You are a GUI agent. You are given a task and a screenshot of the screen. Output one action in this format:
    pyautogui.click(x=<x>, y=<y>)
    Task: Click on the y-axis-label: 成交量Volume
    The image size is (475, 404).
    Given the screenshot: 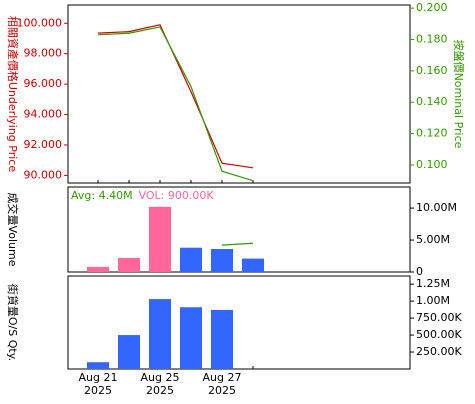 What is the action you would take?
    pyautogui.click(x=13, y=230)
    